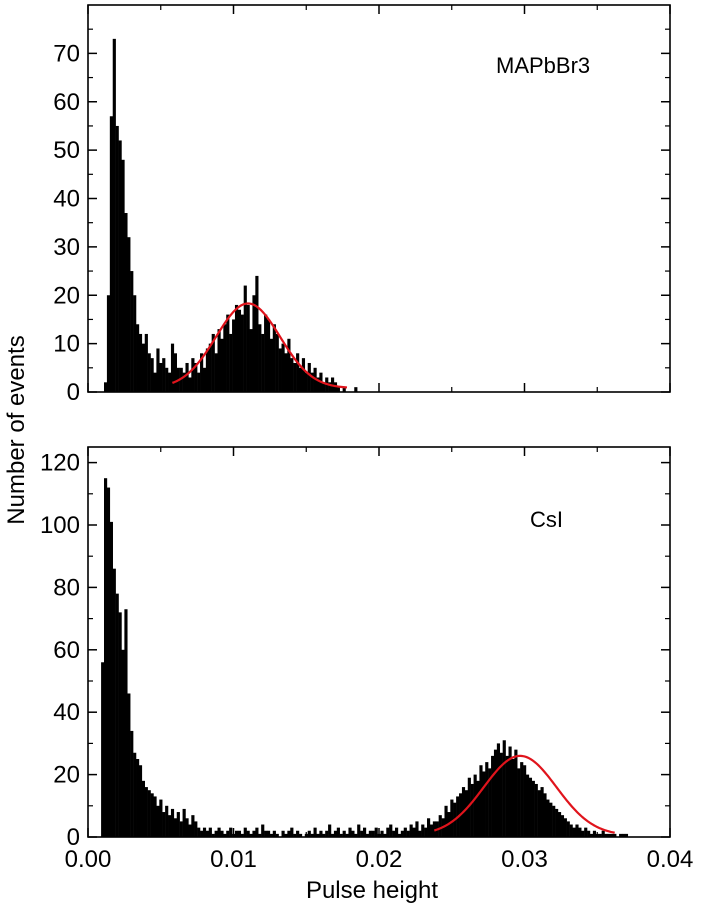 The image size is (703, 915). What do you see at coordinates (73, 392) in the screenshot?
I see `y-tick-label: 0` at bounding box center [73, 392].